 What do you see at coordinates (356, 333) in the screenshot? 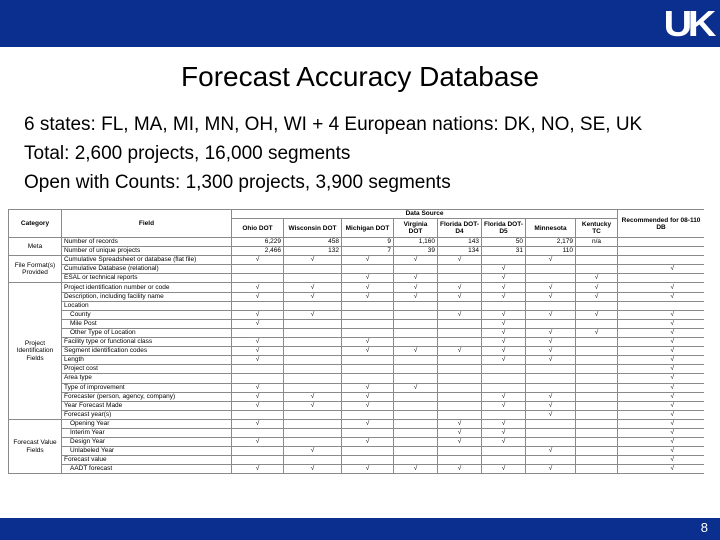
I see `table-row: Other Type of Location √ √ √ √` at bounding box center [356, 333].